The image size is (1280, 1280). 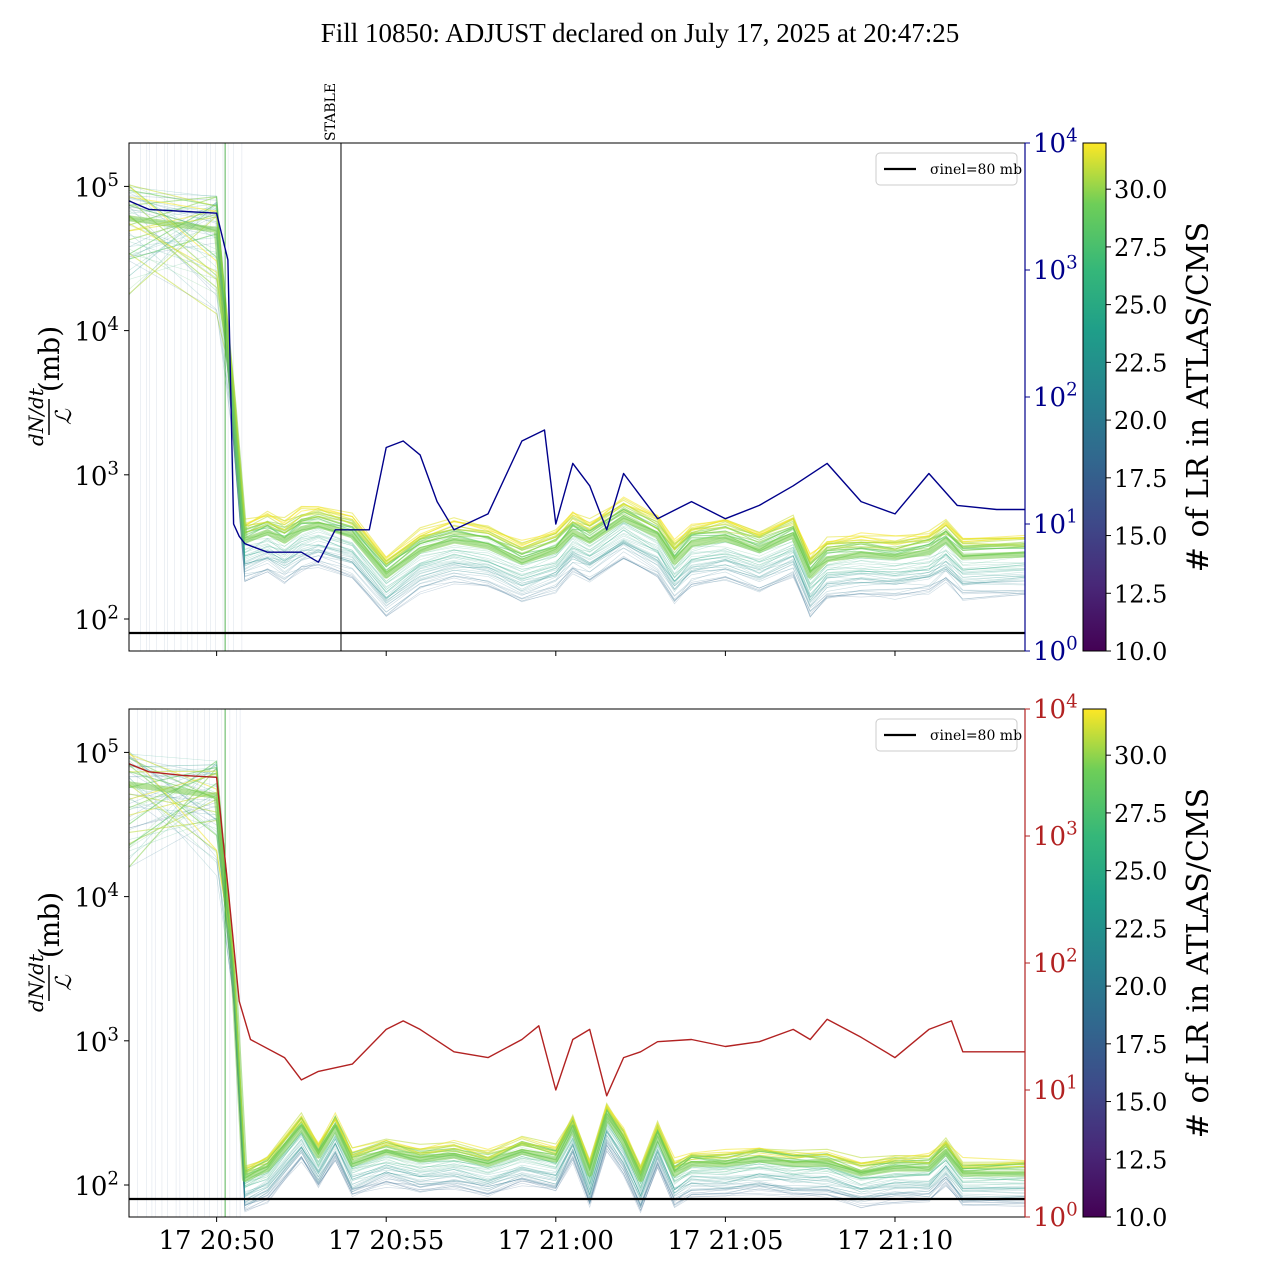 I want to click on y-label-denominator: ℒ, so click(x=64, y=416).